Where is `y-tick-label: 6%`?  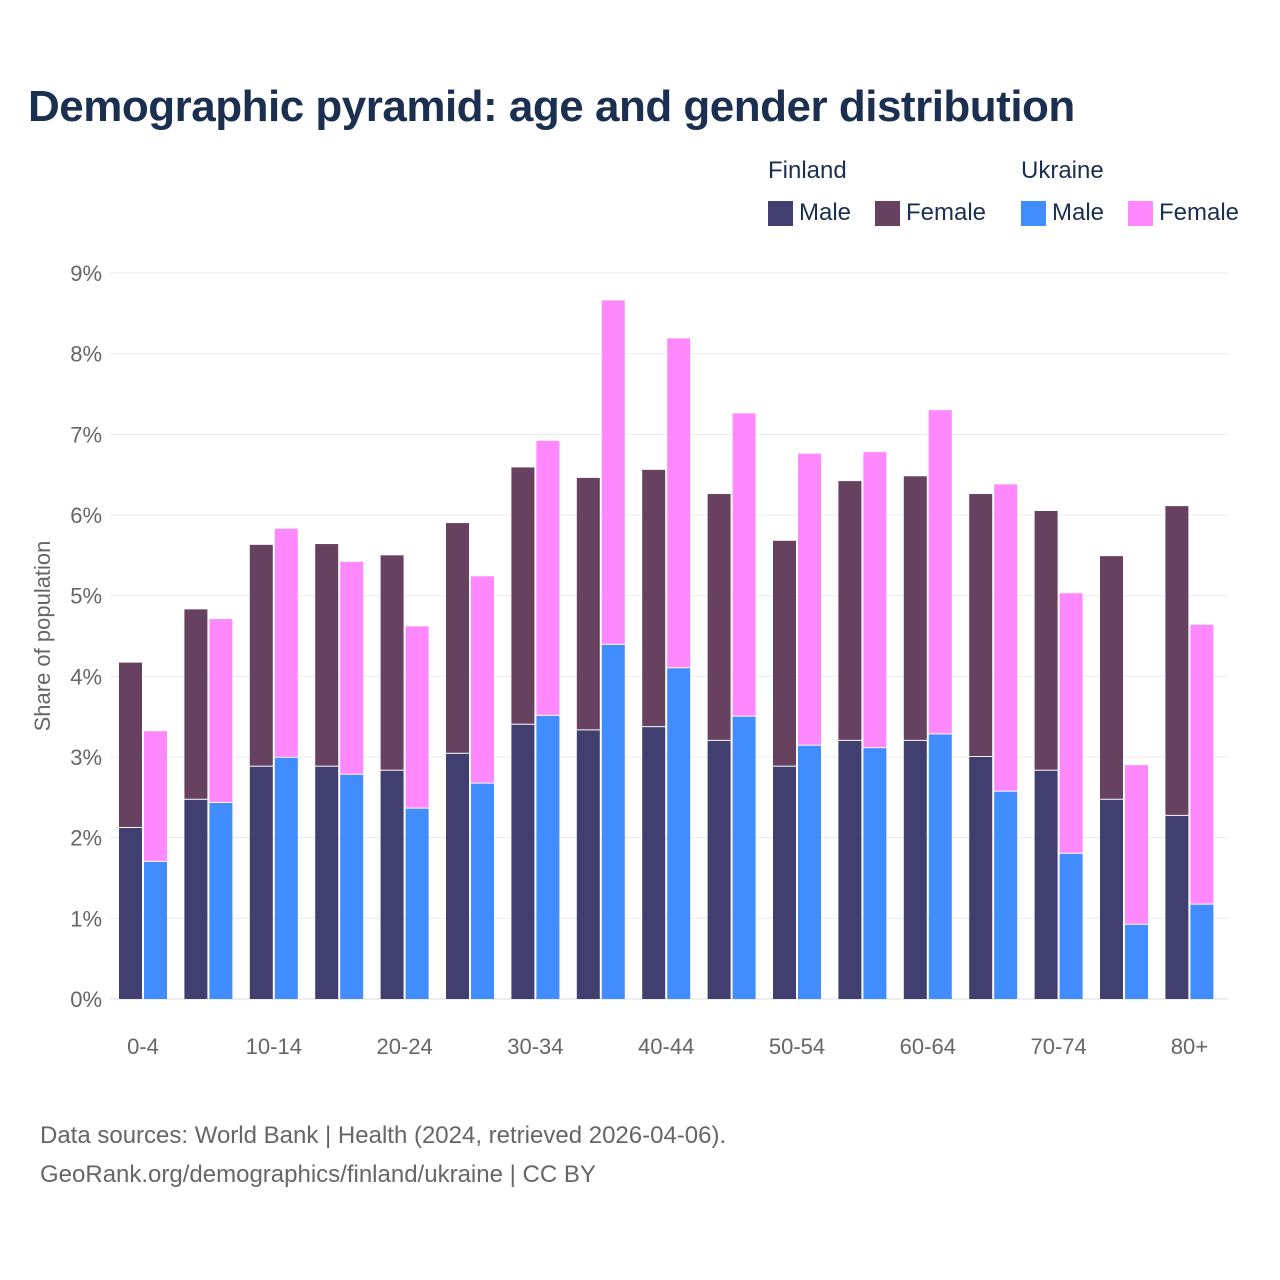 y-tick-label: 6% is located at coordinates (86, 515).